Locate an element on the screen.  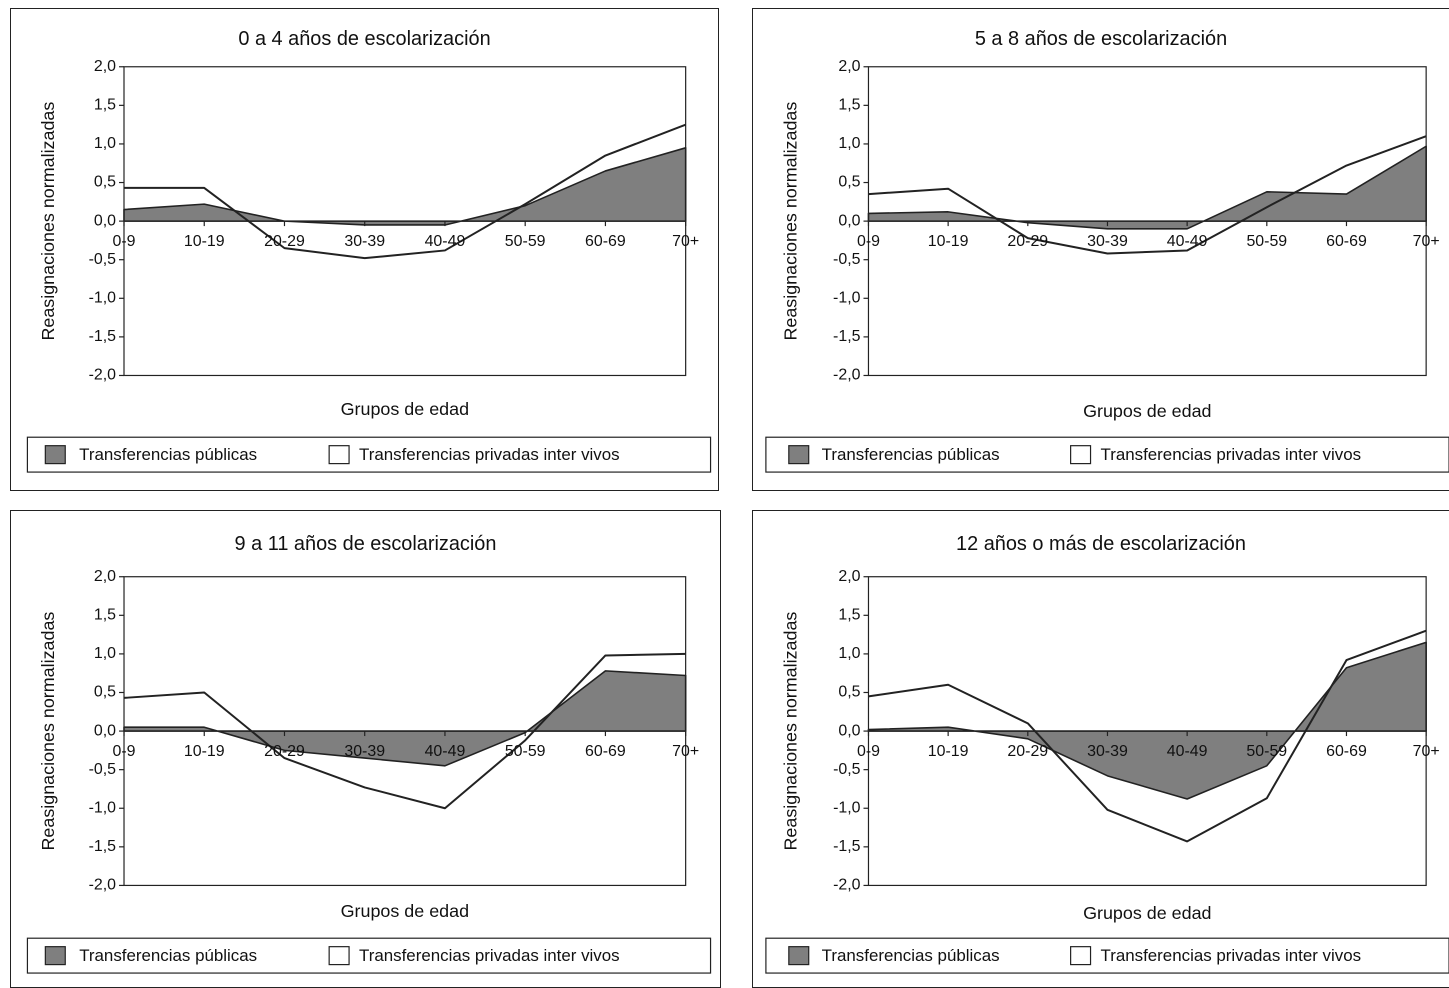
x-tick-label: 60-69 is located at coordinates (1346, 751).